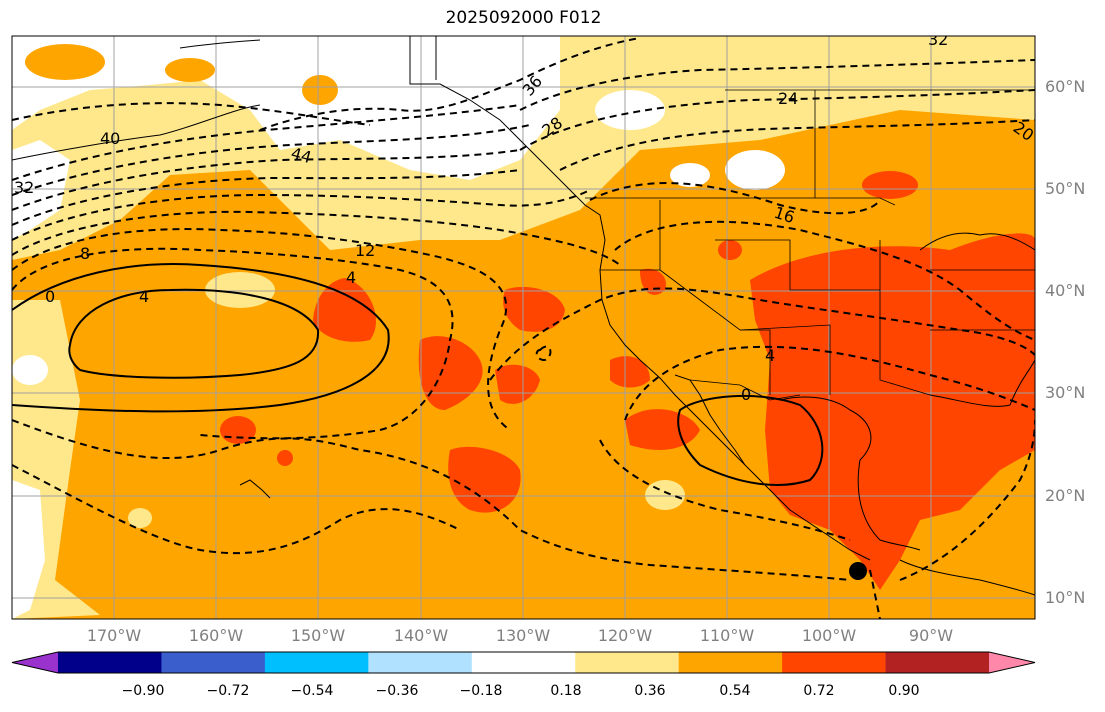 Image resolution: width=1105 pixels, height=712 pixels. I want to click on colorbar-tick-label: 0.18, so click(566, 691).